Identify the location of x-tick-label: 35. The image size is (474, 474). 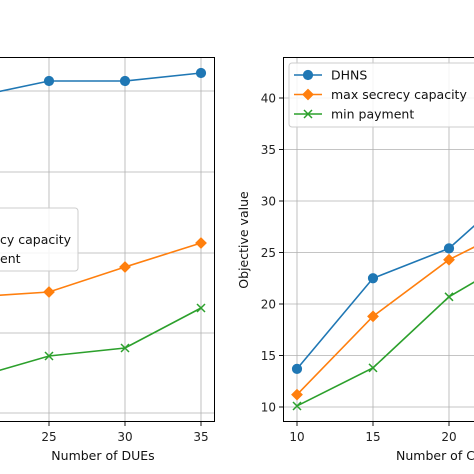
(200, 437).